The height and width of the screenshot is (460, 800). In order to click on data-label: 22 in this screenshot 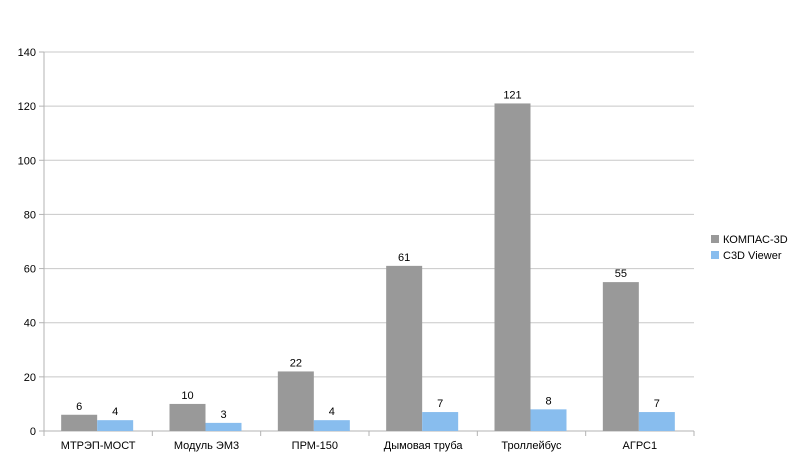, I will do `click(296, 363)`.